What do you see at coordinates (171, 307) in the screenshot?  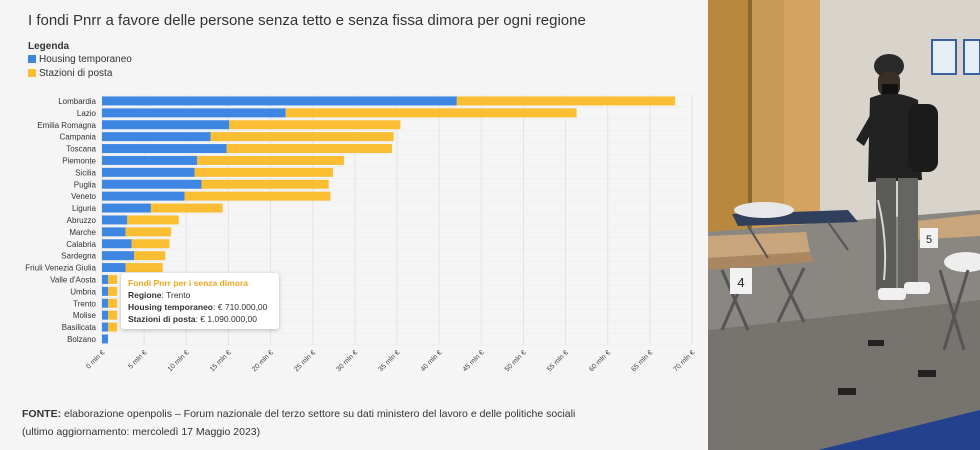 I see `tooltip-housing-label: Housing temporaneo` at bounding box center [171, 307].